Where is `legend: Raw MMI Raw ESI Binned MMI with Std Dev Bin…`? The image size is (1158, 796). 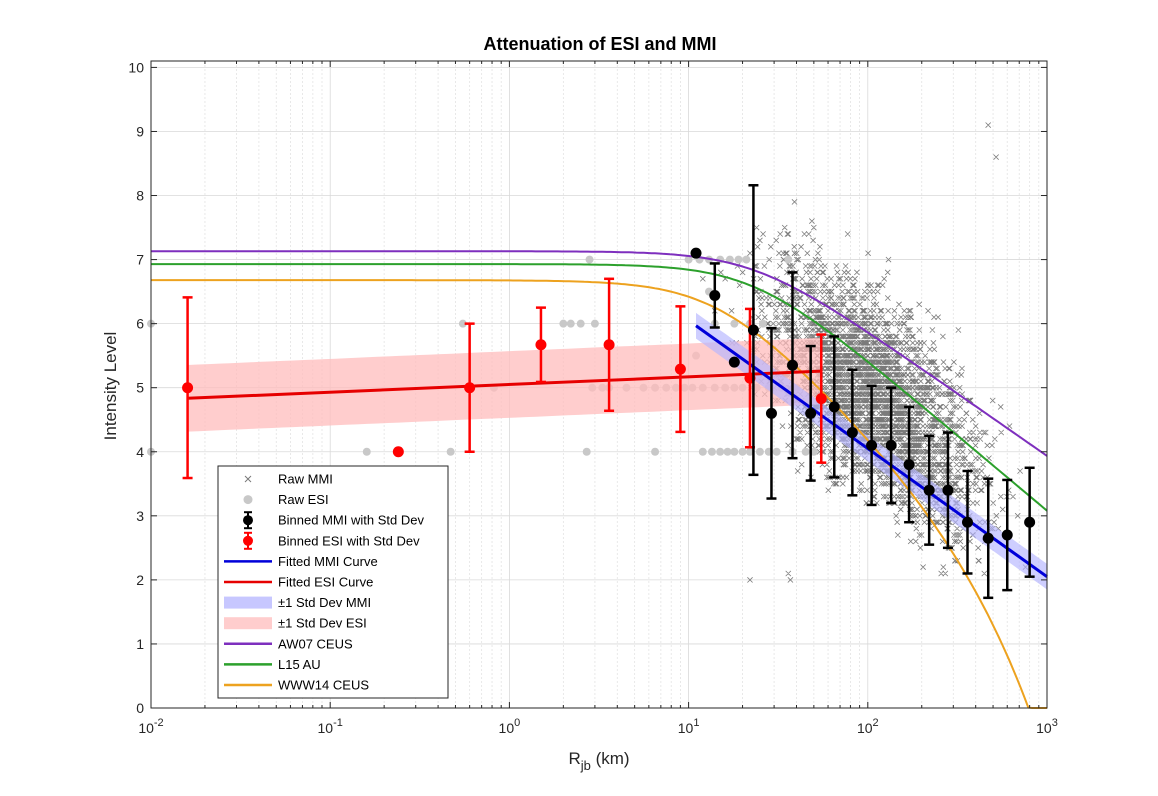 legend: Raw MMI Raw ESI Binned MMI with Std Dev Bin… is located at coordinates (333, 582).